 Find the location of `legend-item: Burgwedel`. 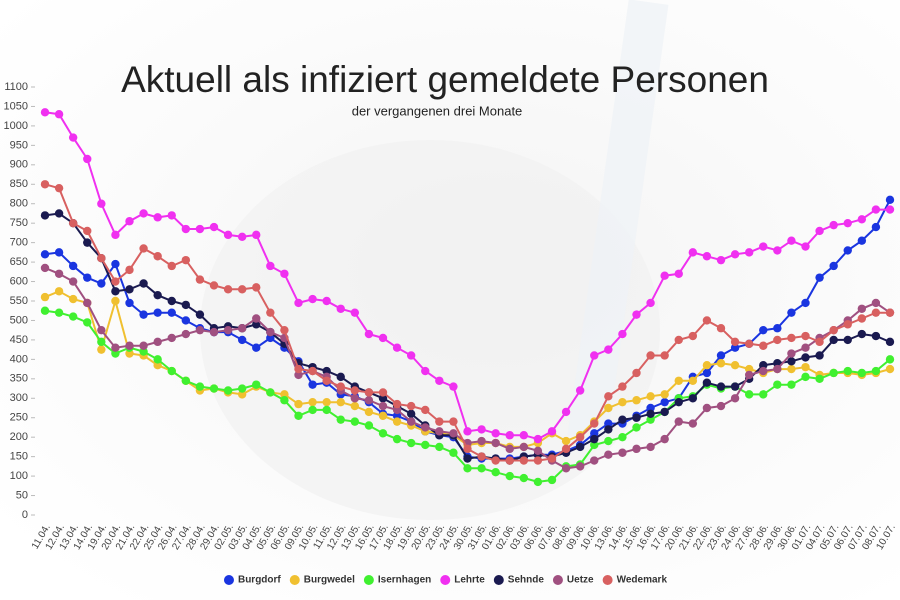

legend-item: Burgwedel is located at coordinates (322, 580).